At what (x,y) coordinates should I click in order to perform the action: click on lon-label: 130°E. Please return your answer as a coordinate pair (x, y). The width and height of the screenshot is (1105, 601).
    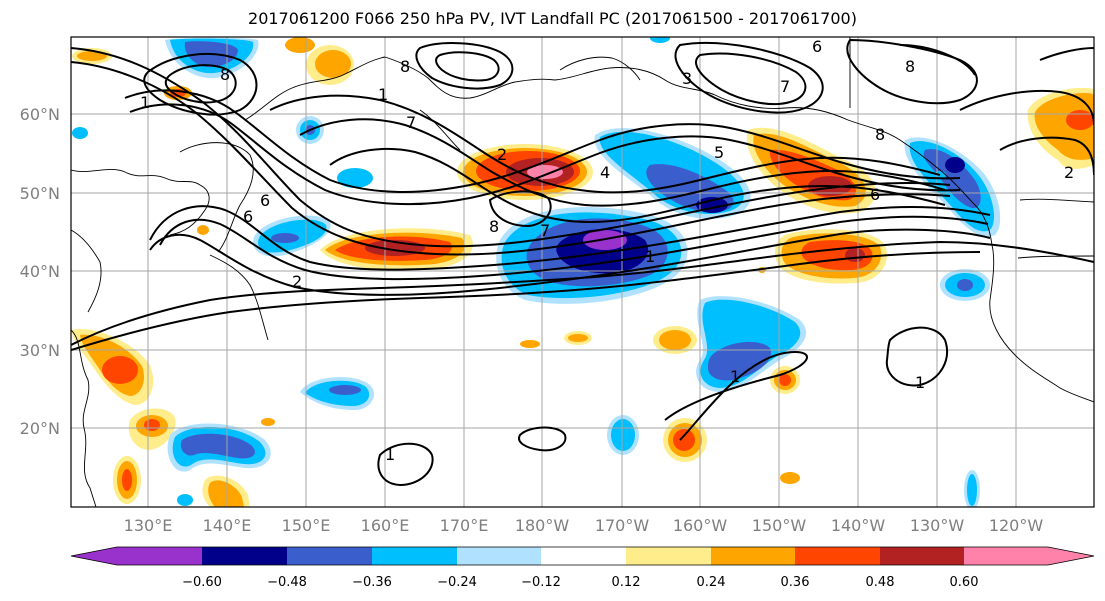
    Looking at the image, I should click on (148, 525).